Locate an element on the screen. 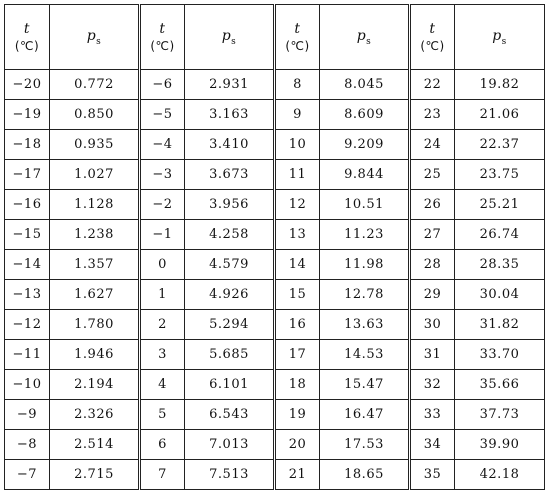 The height and width of the screenshot is (490, 550). header-row: t (℃) ps t (℃) ps t (℃) ps t (℃) ps is located at coordinates (274, 37).